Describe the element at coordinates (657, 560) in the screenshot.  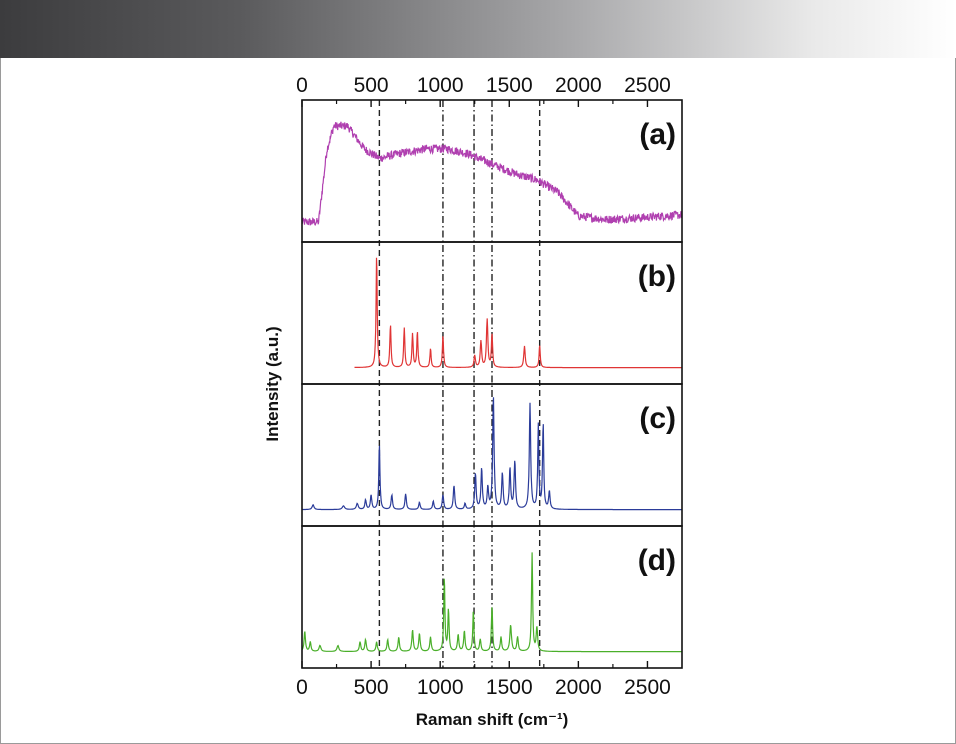
I see `panel-label-4: (d)` at that location.